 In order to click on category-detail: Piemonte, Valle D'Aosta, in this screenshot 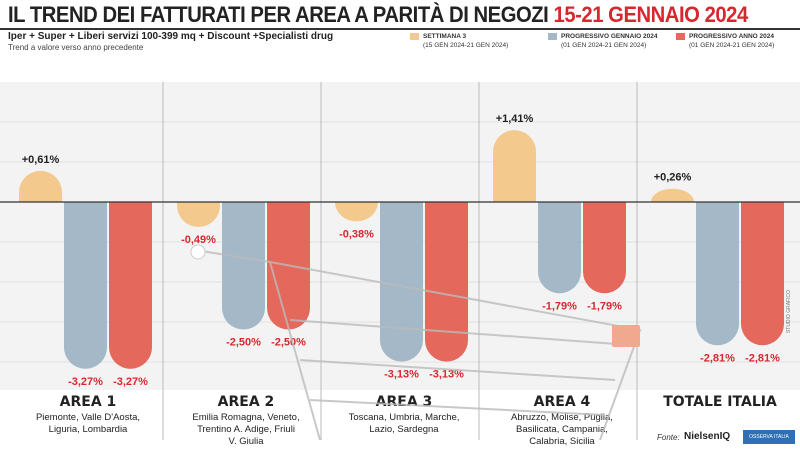, I will do `click(88, 417)`.